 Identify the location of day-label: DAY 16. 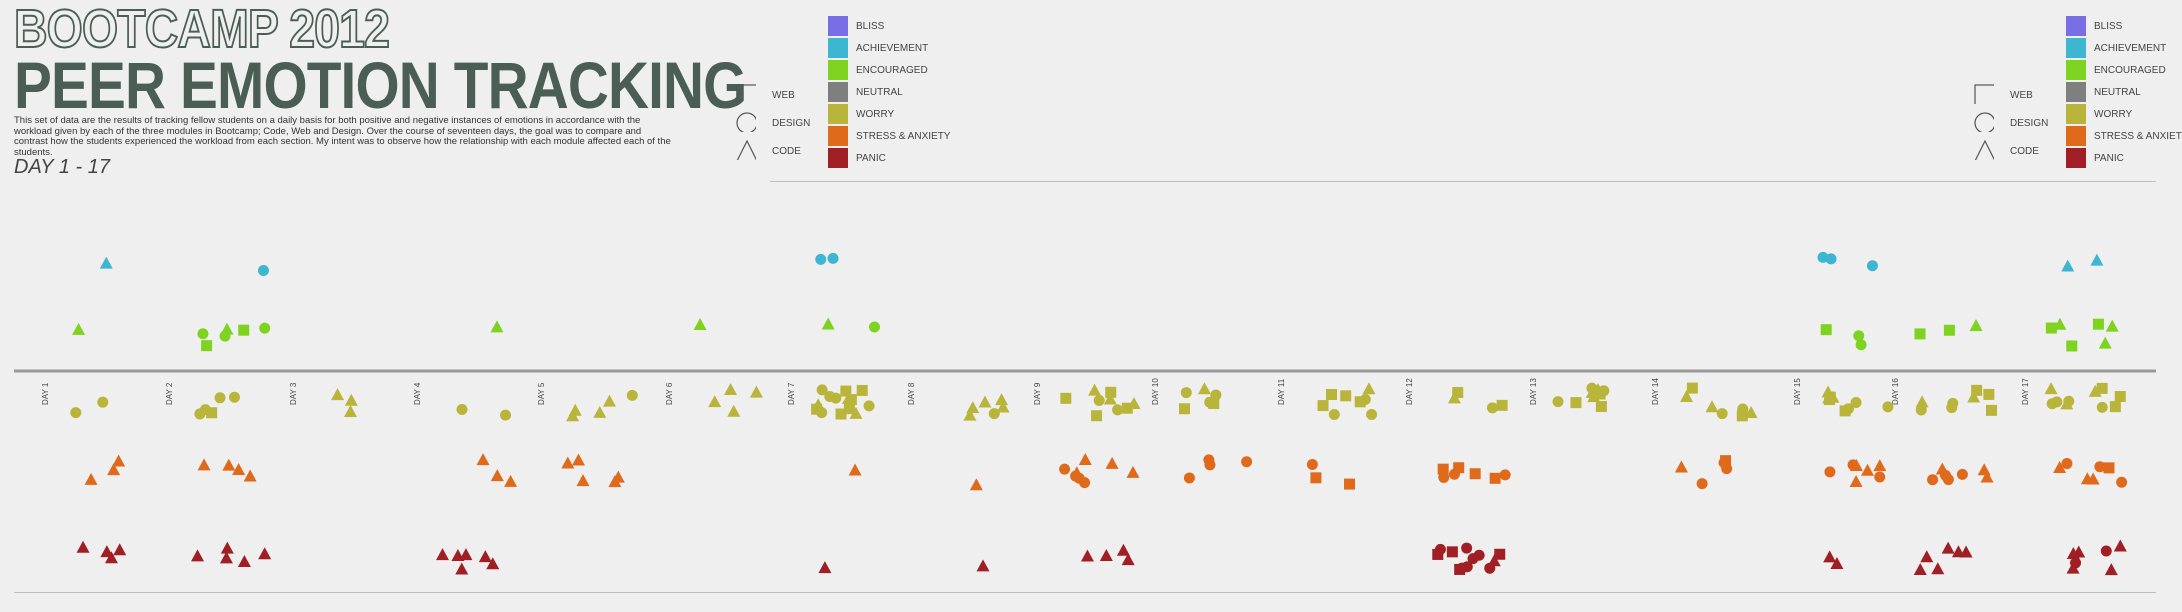
(1895, 391).